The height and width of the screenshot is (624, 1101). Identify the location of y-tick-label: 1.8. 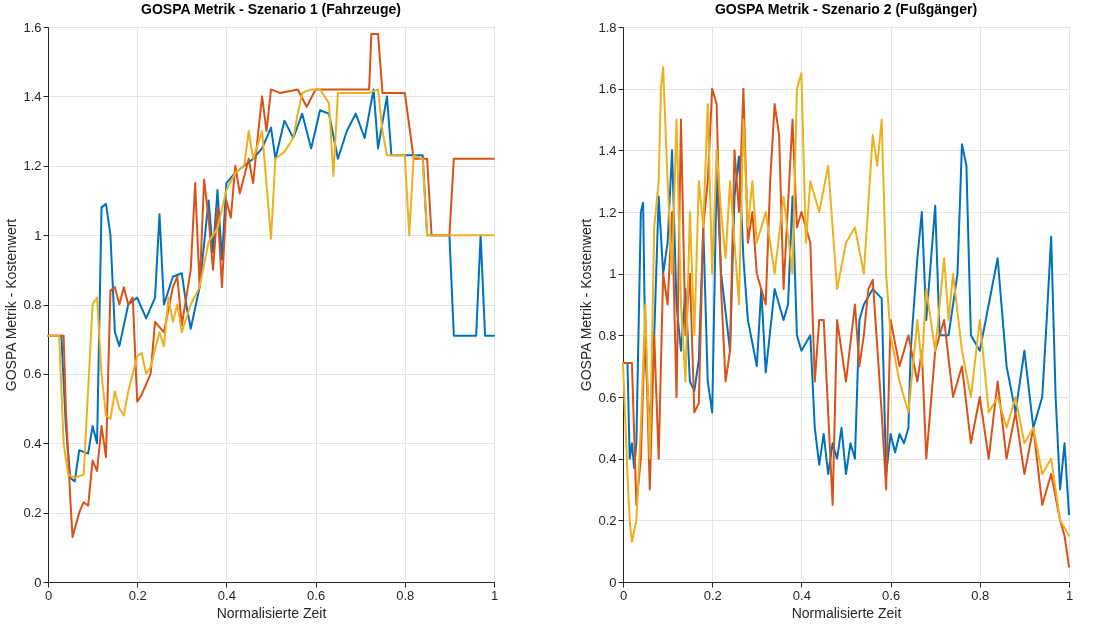
(607, 27).